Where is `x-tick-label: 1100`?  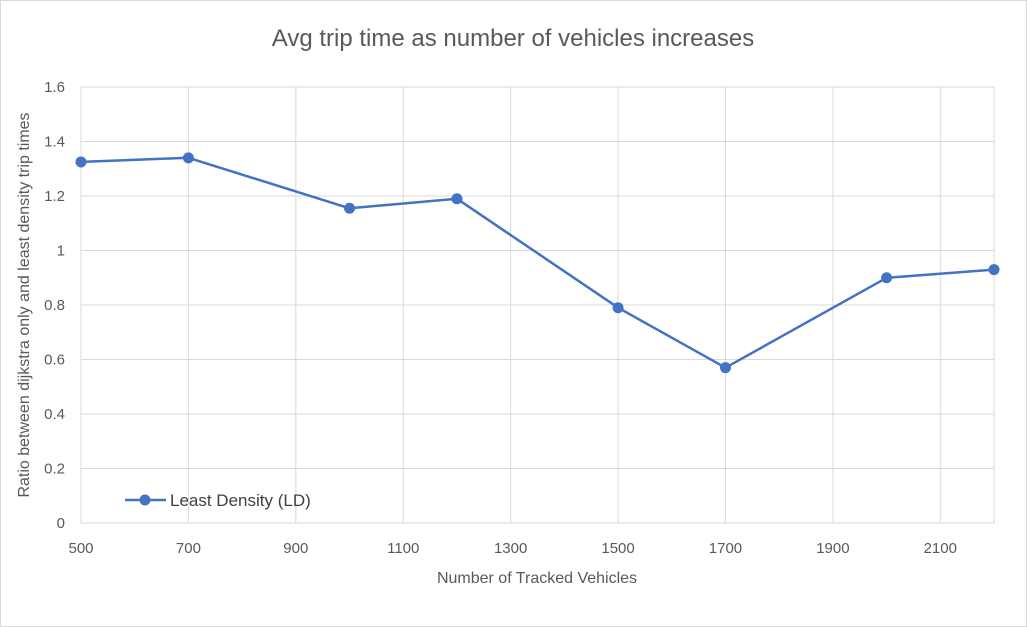 x-tick-label: 1100 is located at coordinates (403, 548).